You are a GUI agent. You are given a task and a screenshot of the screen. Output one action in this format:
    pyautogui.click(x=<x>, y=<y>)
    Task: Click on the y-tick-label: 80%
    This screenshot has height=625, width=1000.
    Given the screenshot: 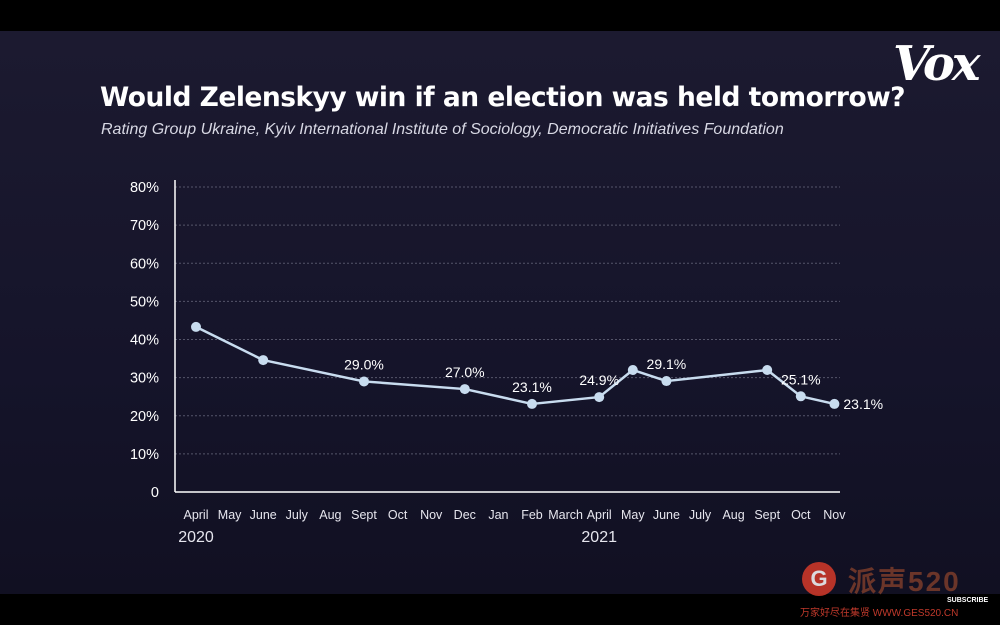 What is the action you would take?
    pyautogui.click(x=144, y=188)
    